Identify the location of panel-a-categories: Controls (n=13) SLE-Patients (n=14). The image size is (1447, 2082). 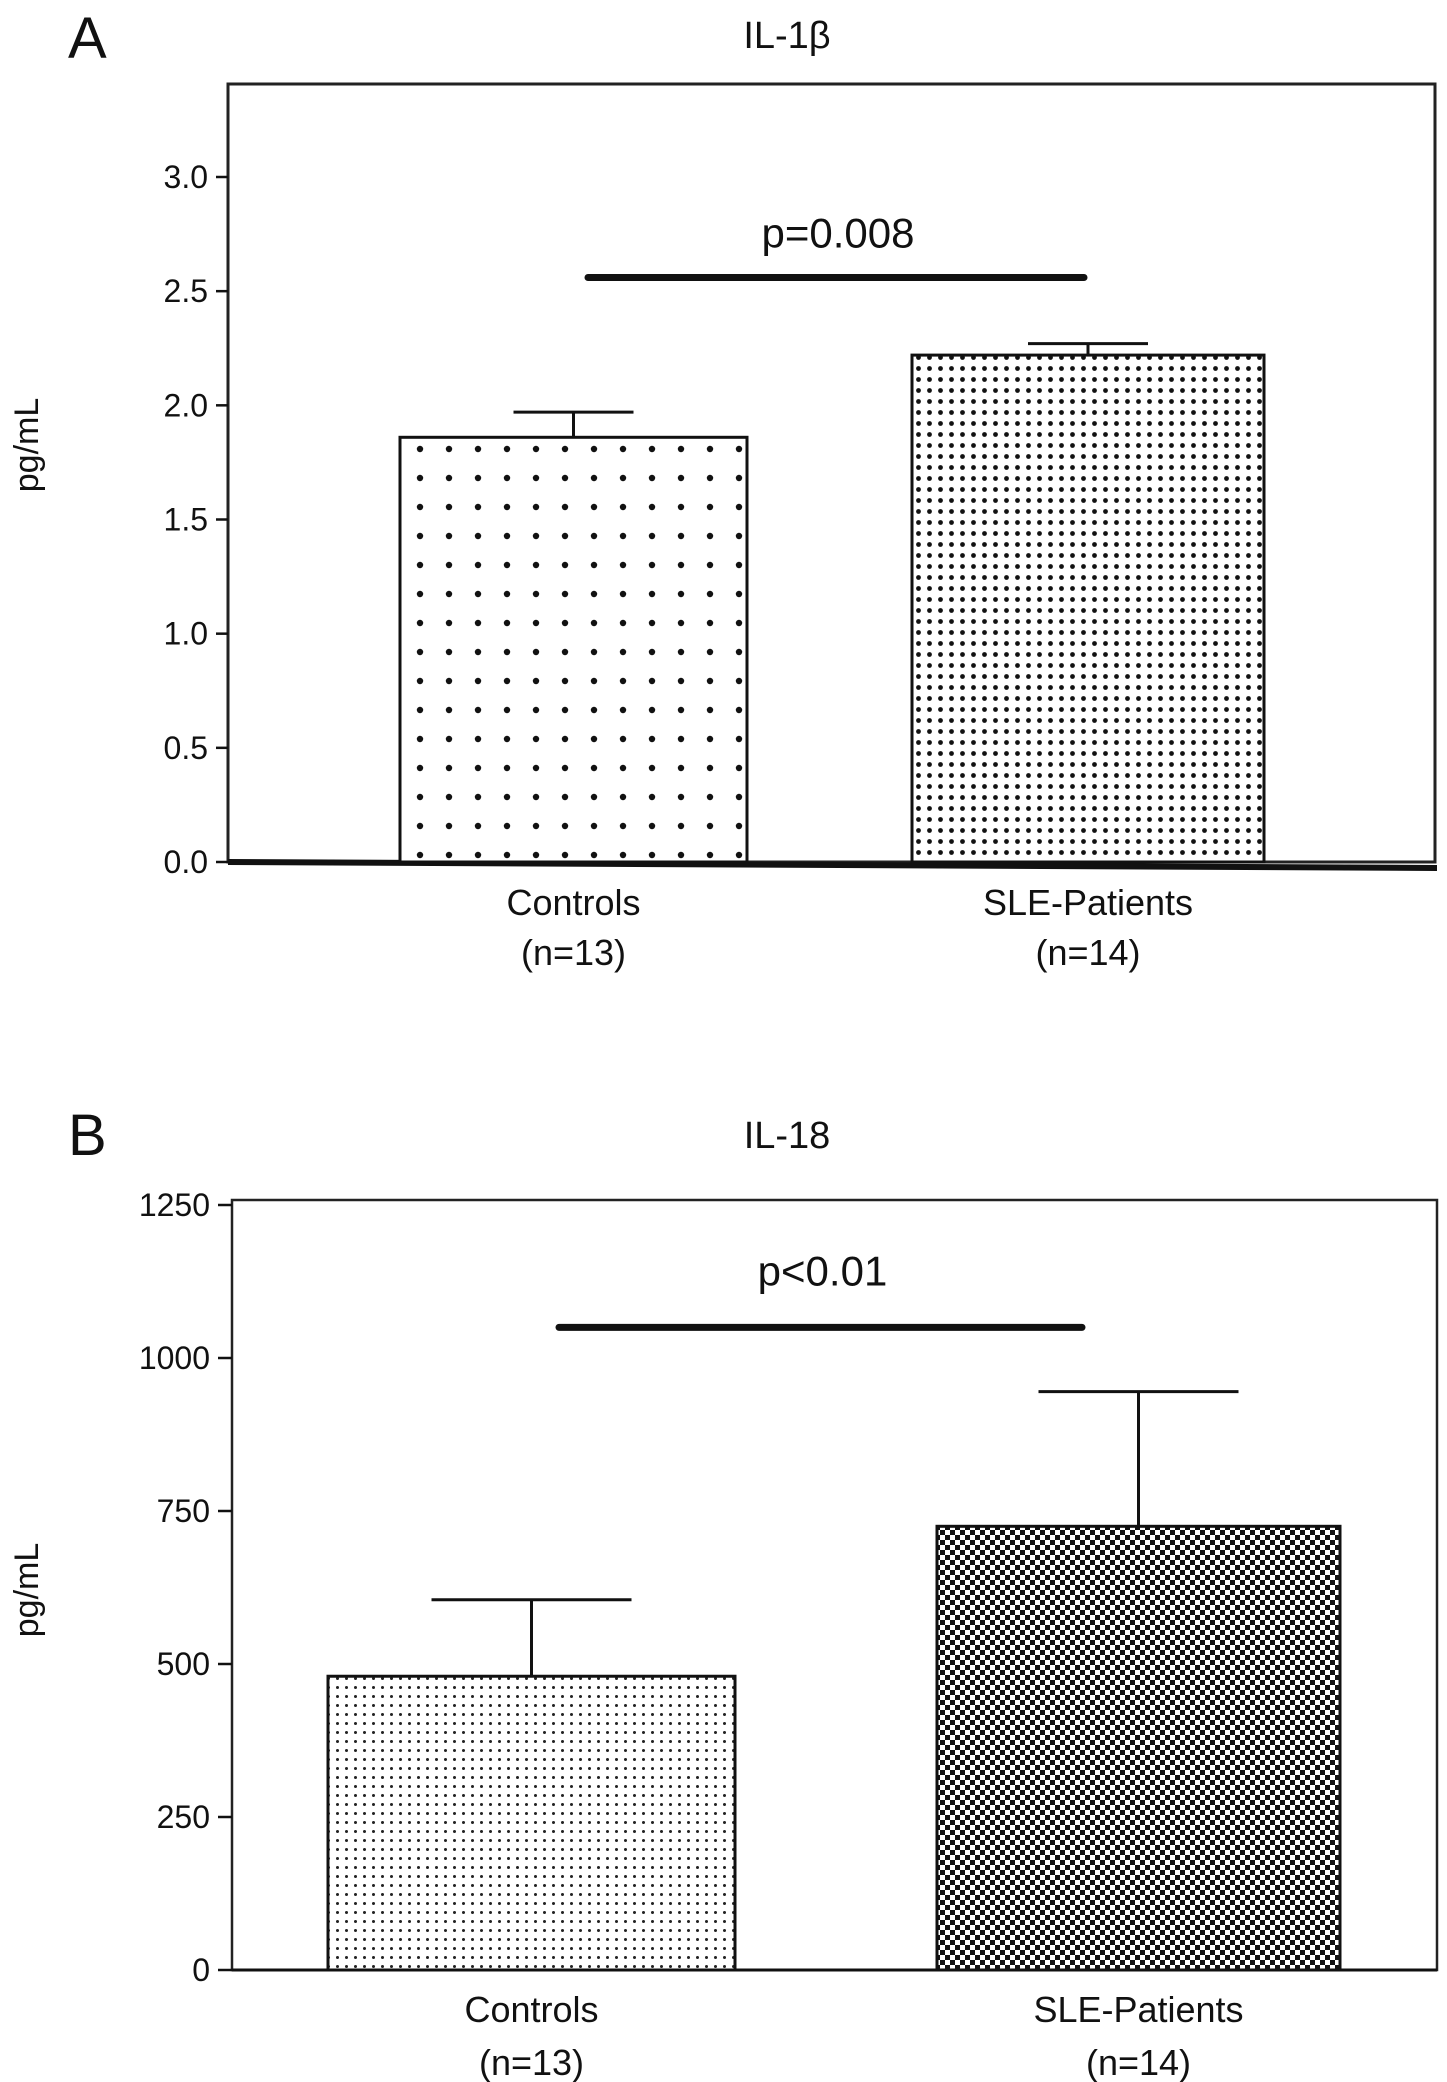
(849, 927).